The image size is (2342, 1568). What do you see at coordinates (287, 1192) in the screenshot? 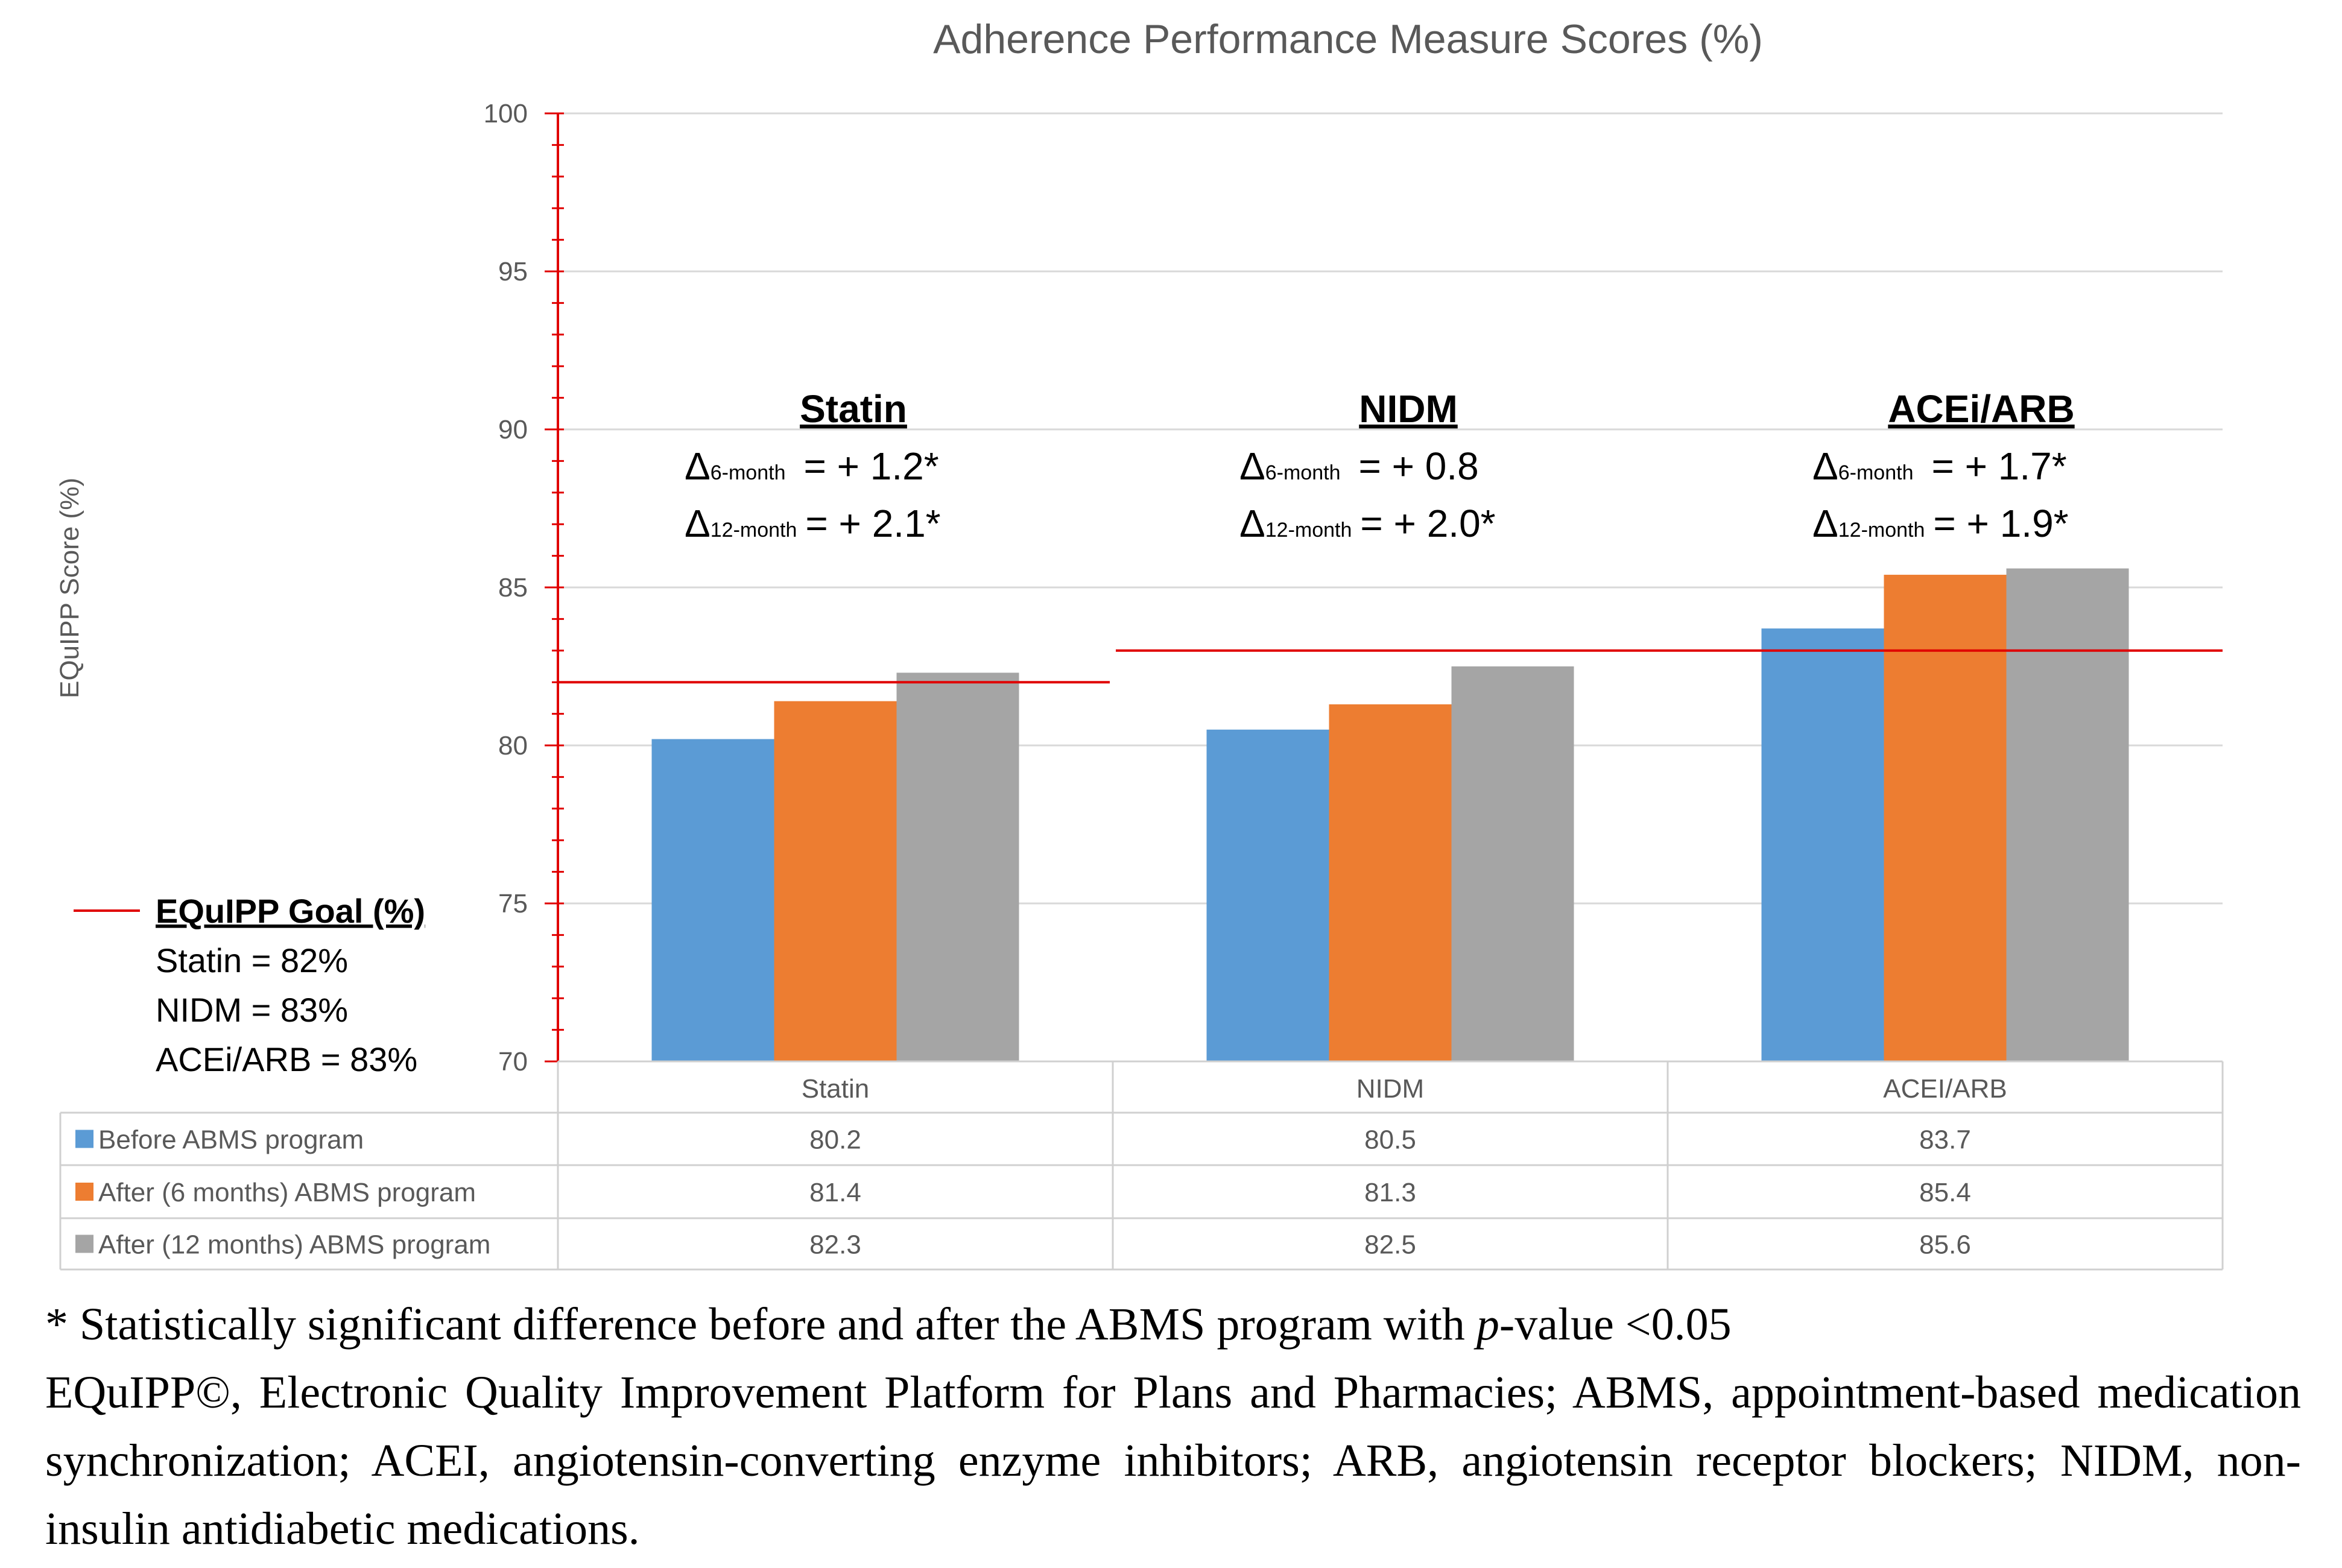
I see `legend-label: After (6 months) ABMS program` at bounding box center [287, 1192].